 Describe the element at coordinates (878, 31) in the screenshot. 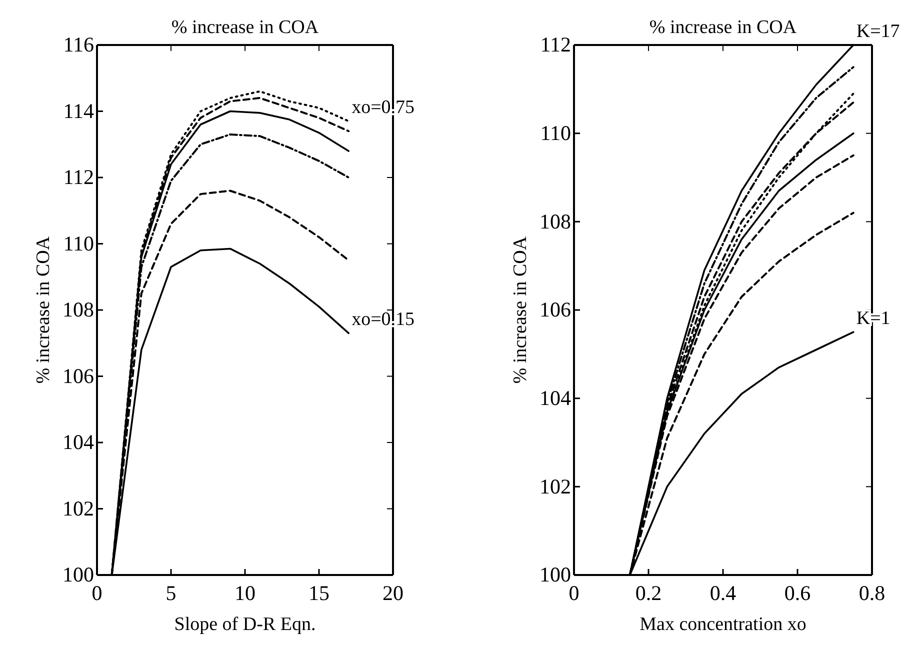

I see `series-label: K=17` at that location.